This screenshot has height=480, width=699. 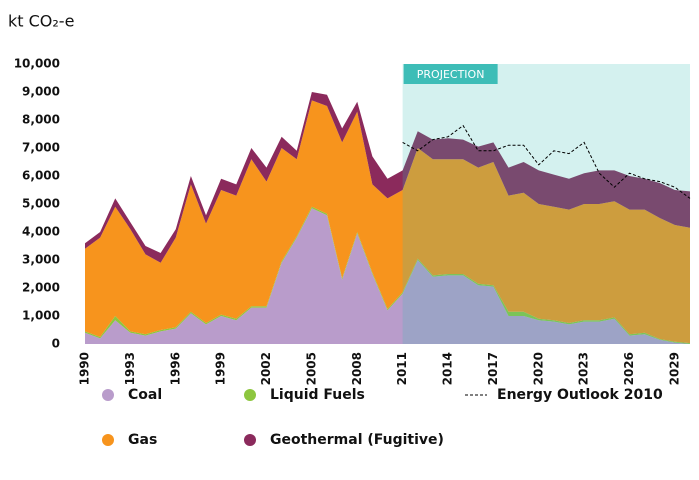 I want to click on x-tick-label: 1996, so click(x=175, y=368).